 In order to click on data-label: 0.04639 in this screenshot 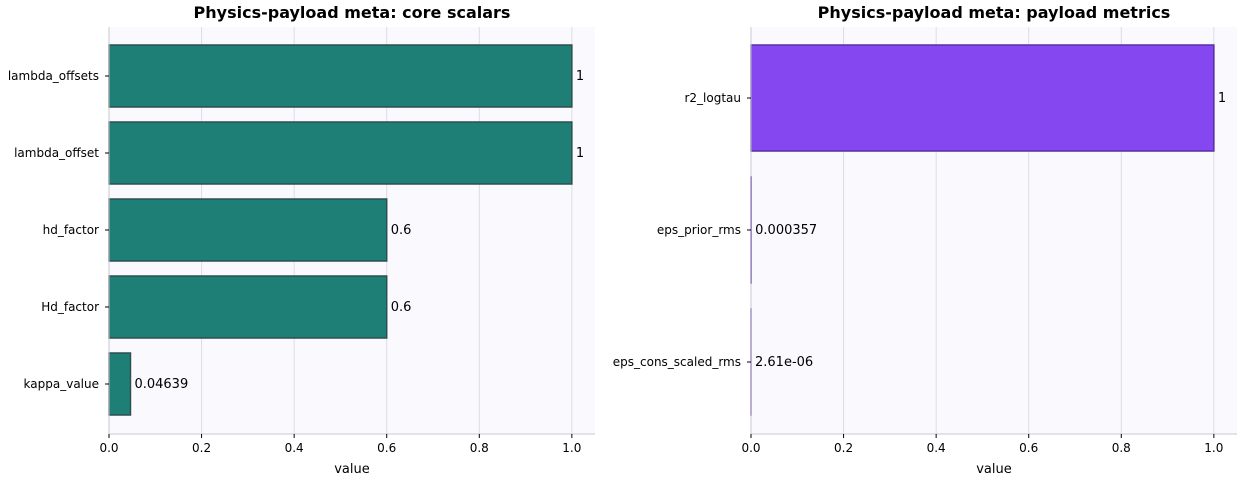, I will do `click(161, 384)`.